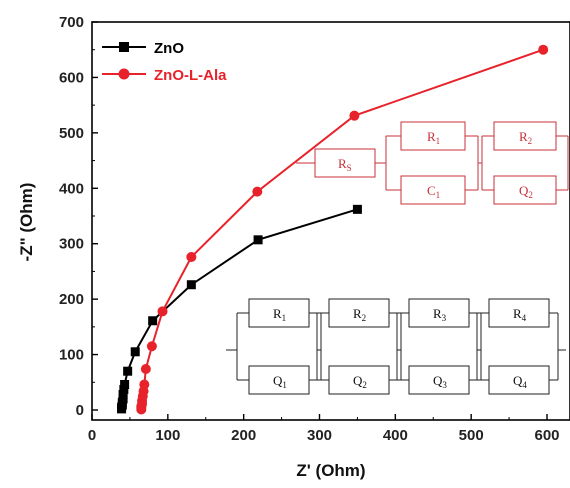 Image resolution: width=570 pixels, height=488 pixels. Describe the element at coordinates (169, 48) in the screenshot. I see `legend-label-zno: ZnO` at that location.